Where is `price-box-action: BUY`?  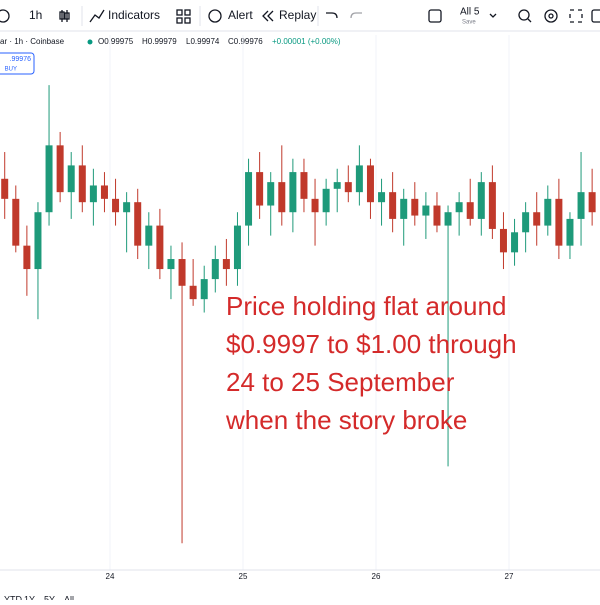 price-box-action: BUY is located at coordinates (11, 70).